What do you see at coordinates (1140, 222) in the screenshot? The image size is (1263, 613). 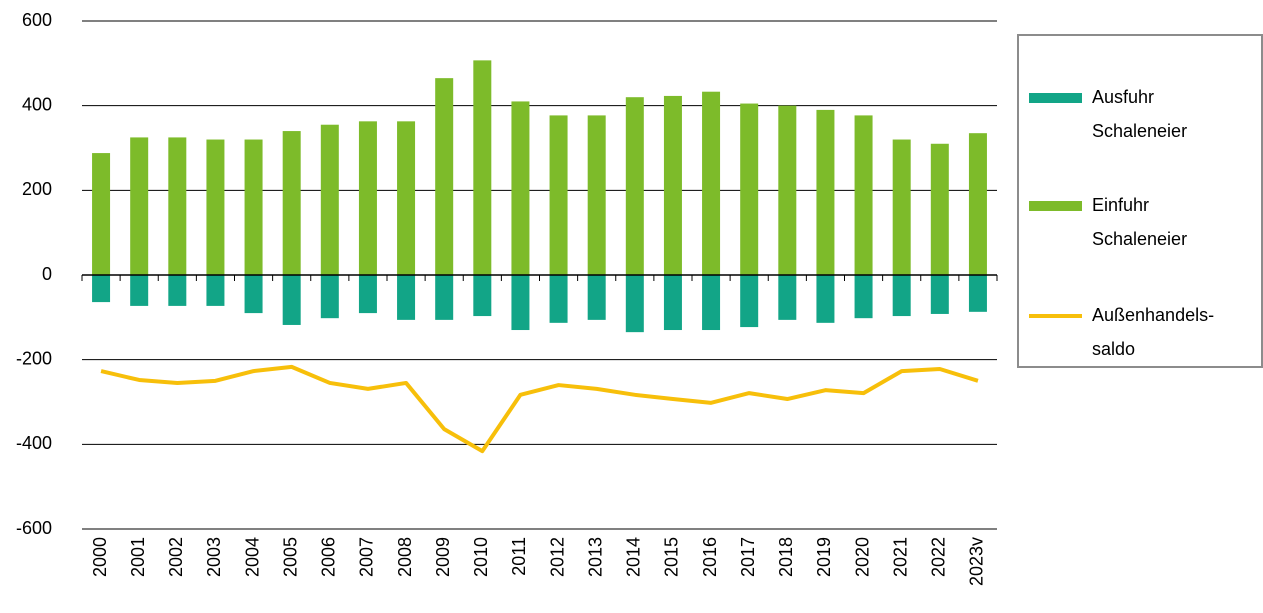 I see `legend-label: Einfuhr Schaleneier` at bounding box center [1140, 222].